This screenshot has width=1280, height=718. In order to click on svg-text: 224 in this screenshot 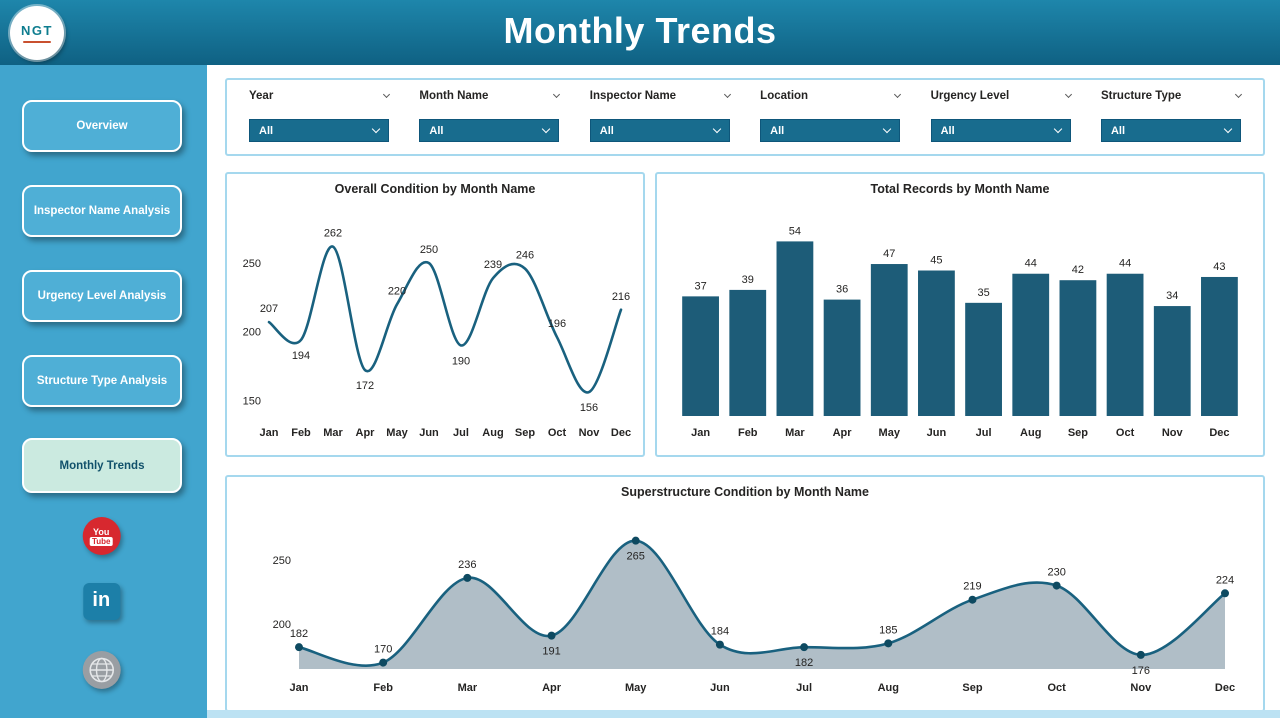, I will do `click(1225, 580)`.